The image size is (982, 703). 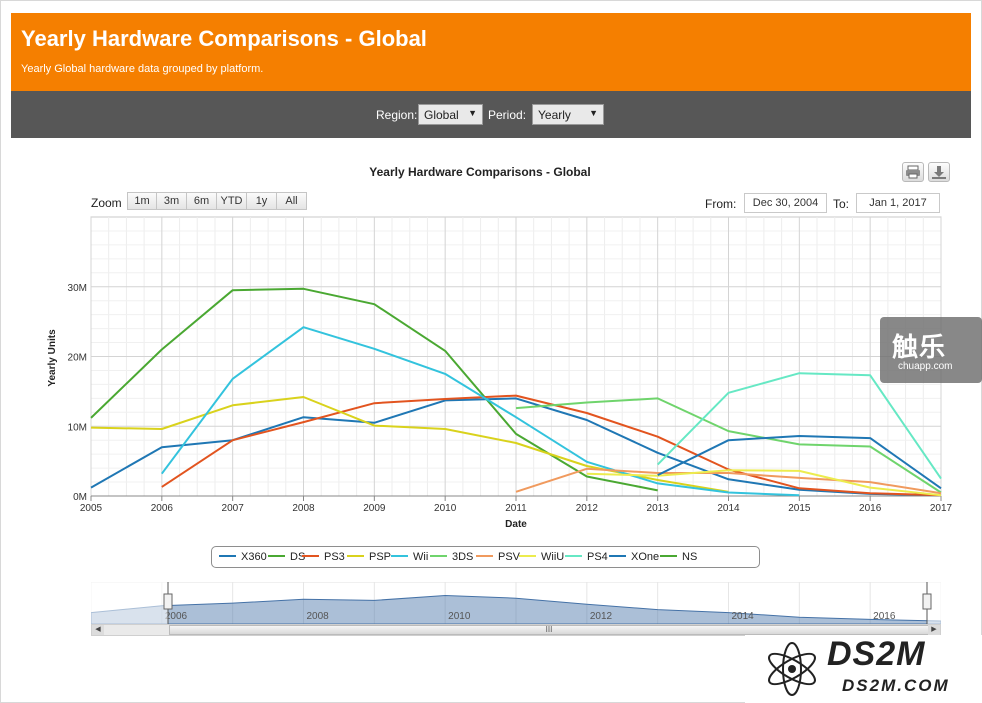 I want to click on region-label: Region:, so click(x=397, y=115).